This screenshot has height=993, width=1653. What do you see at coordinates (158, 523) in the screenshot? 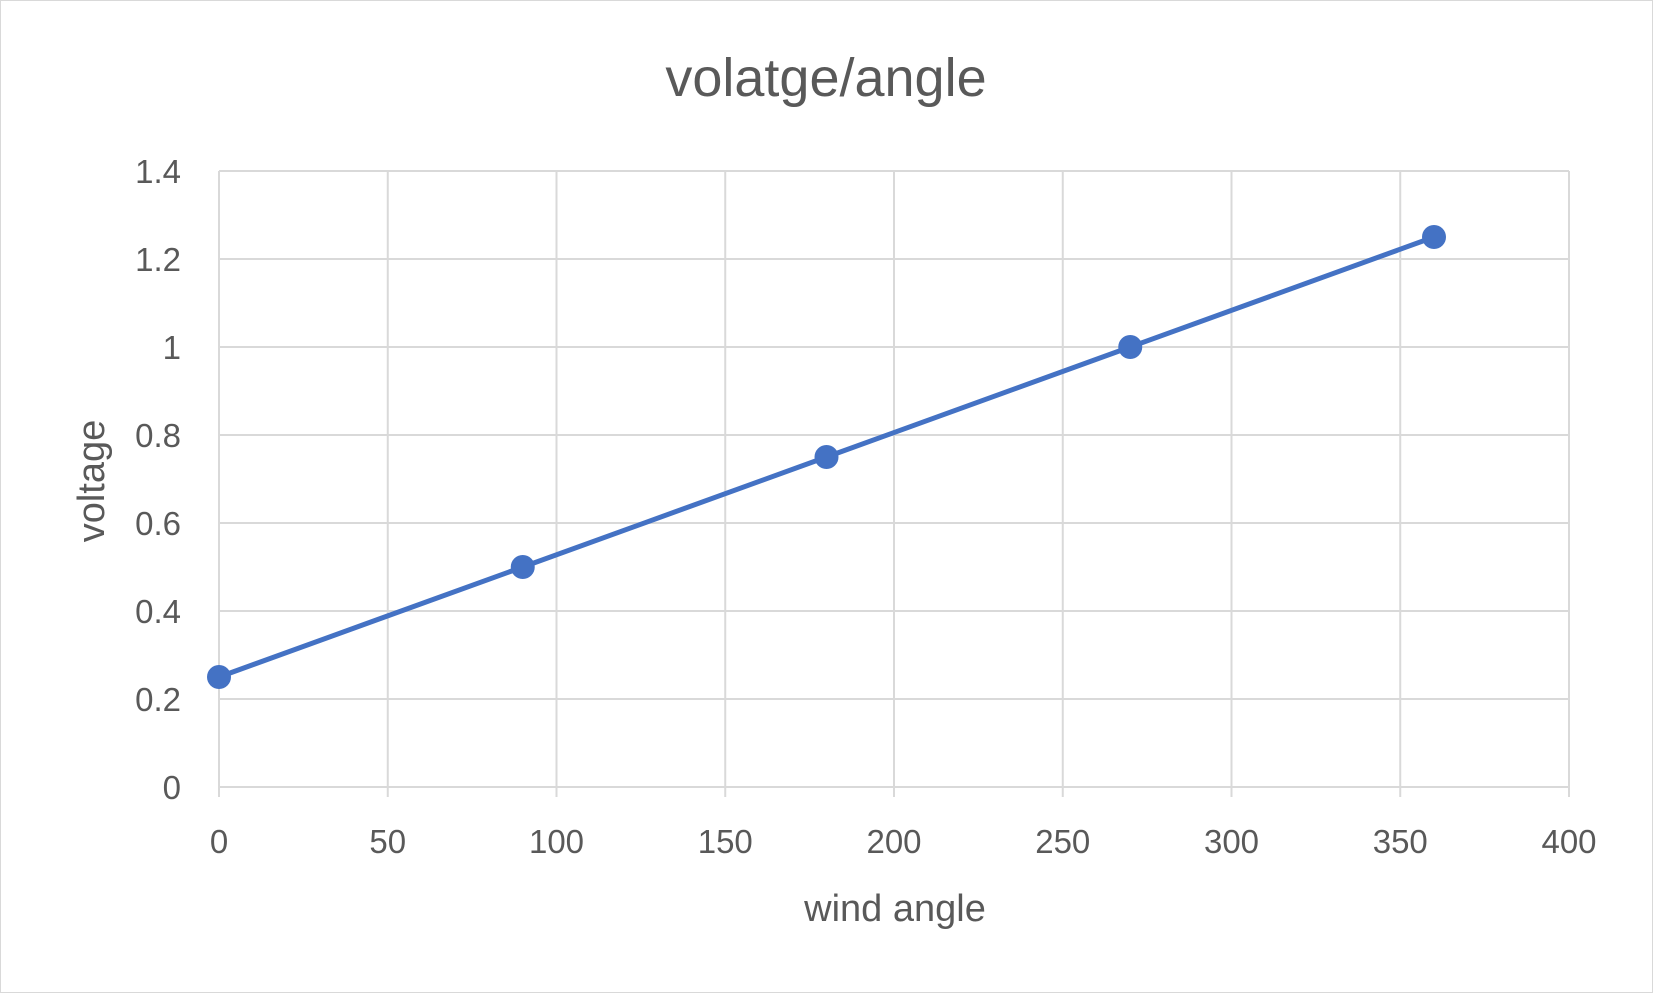
I see `y-tick-label: 0.6` at bounding box center [158, 523].